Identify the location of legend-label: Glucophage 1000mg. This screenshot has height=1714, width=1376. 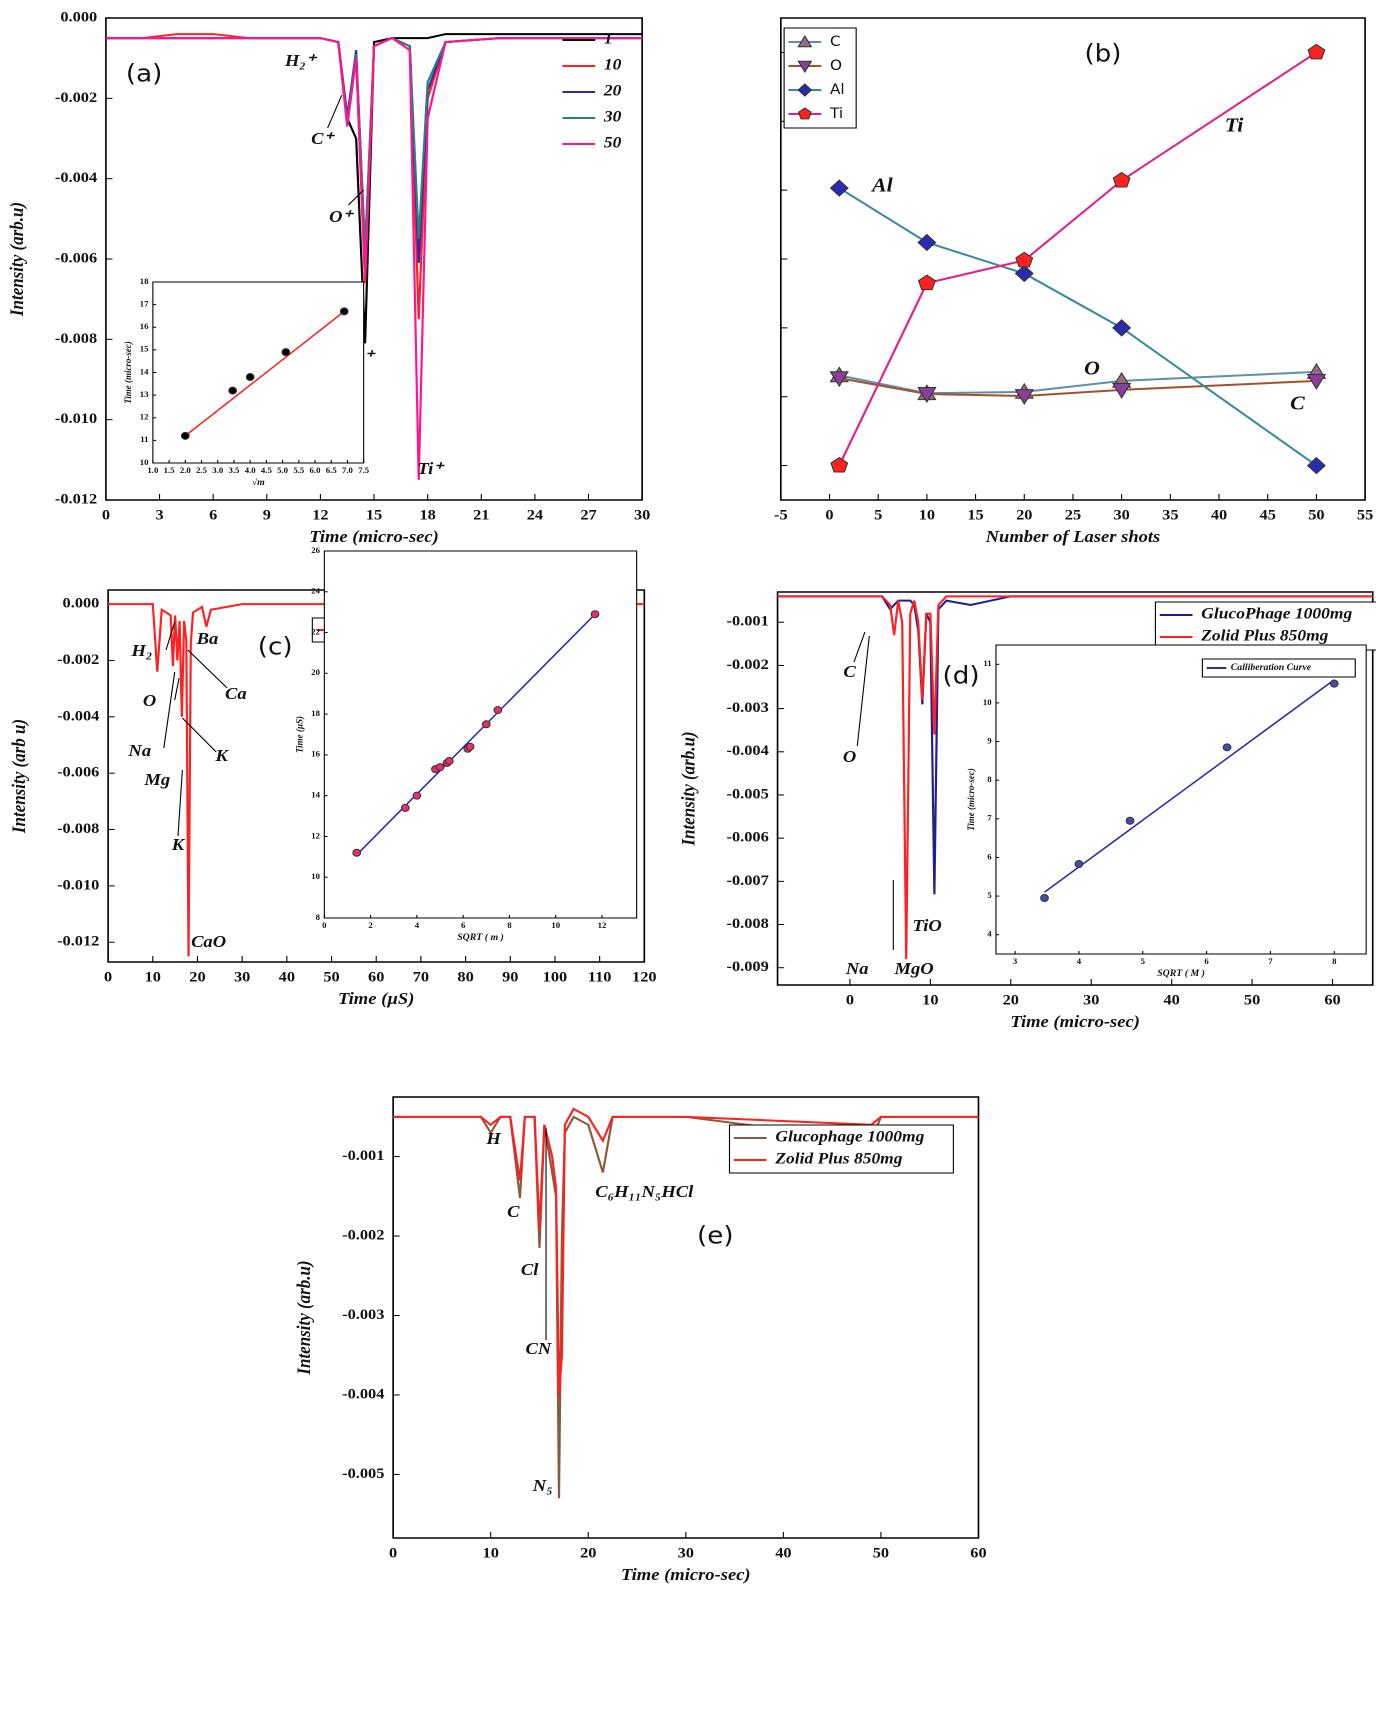
(849, 1136).